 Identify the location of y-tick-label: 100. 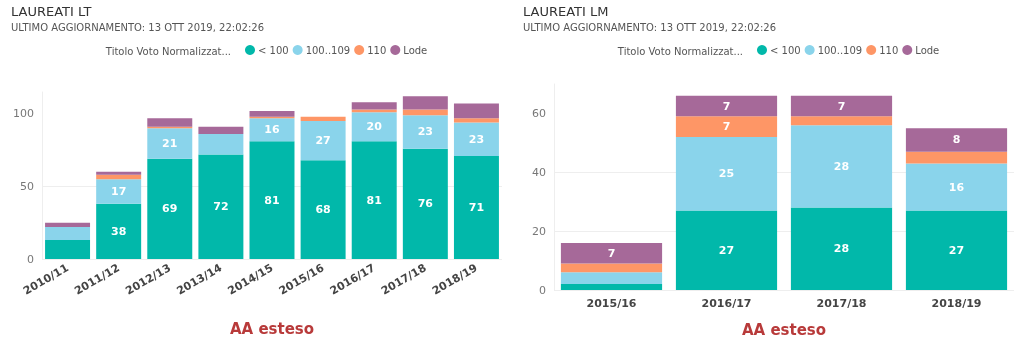
(23, 114).